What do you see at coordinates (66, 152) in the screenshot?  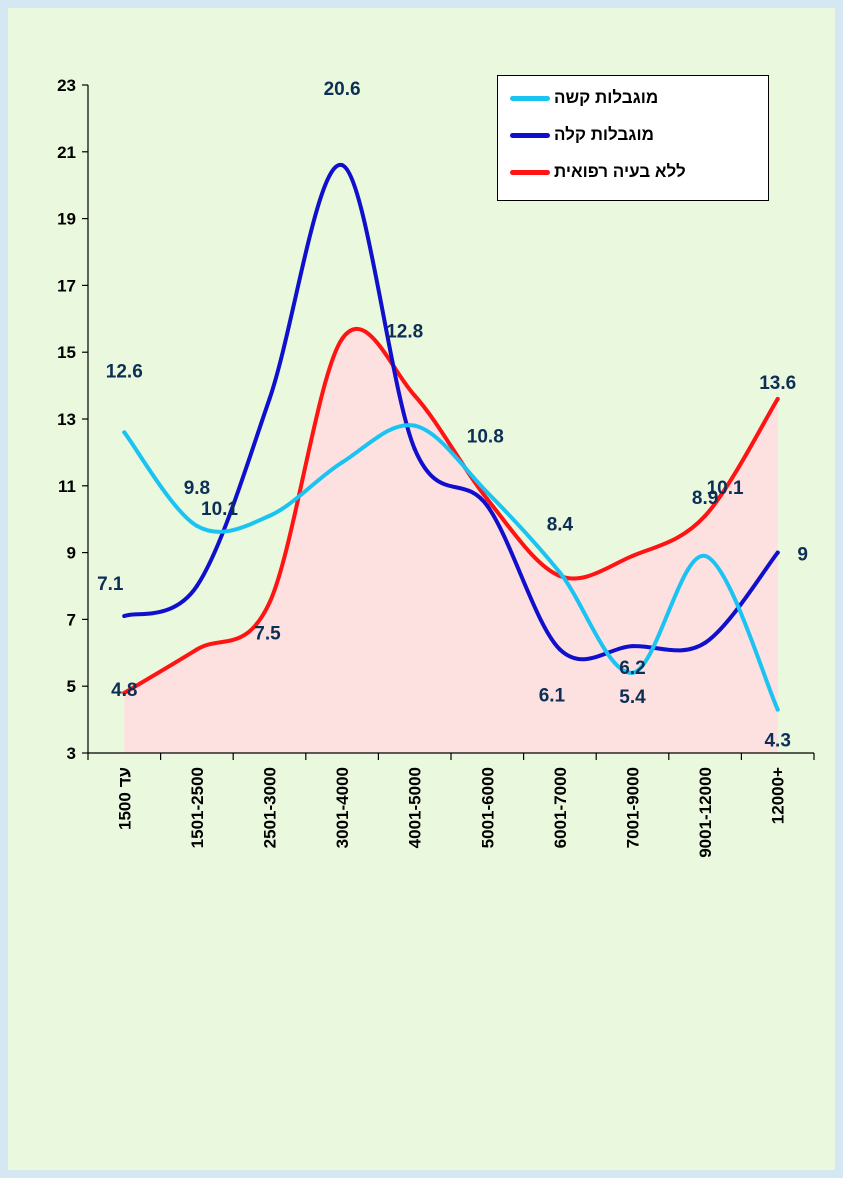 I see `y-tick-label: 21` at bounding box center [66, 152].